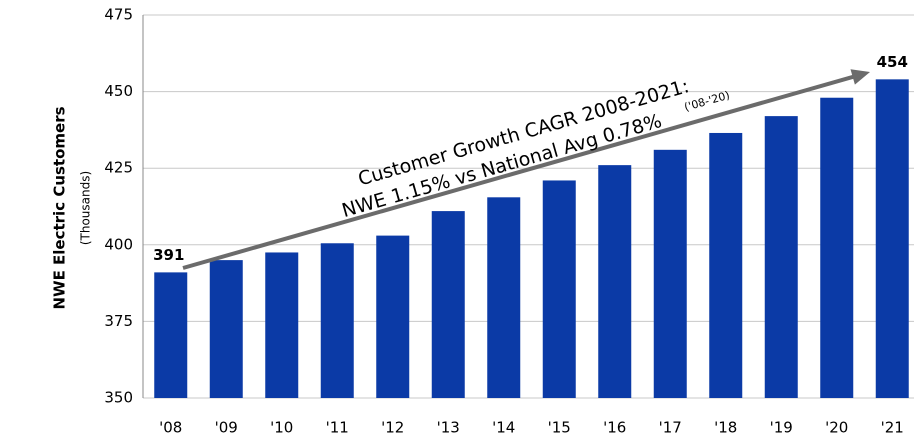  Describe the element at coordinates (118, 398) in the screenshot. I see `y-tick-label: 350` at that location.